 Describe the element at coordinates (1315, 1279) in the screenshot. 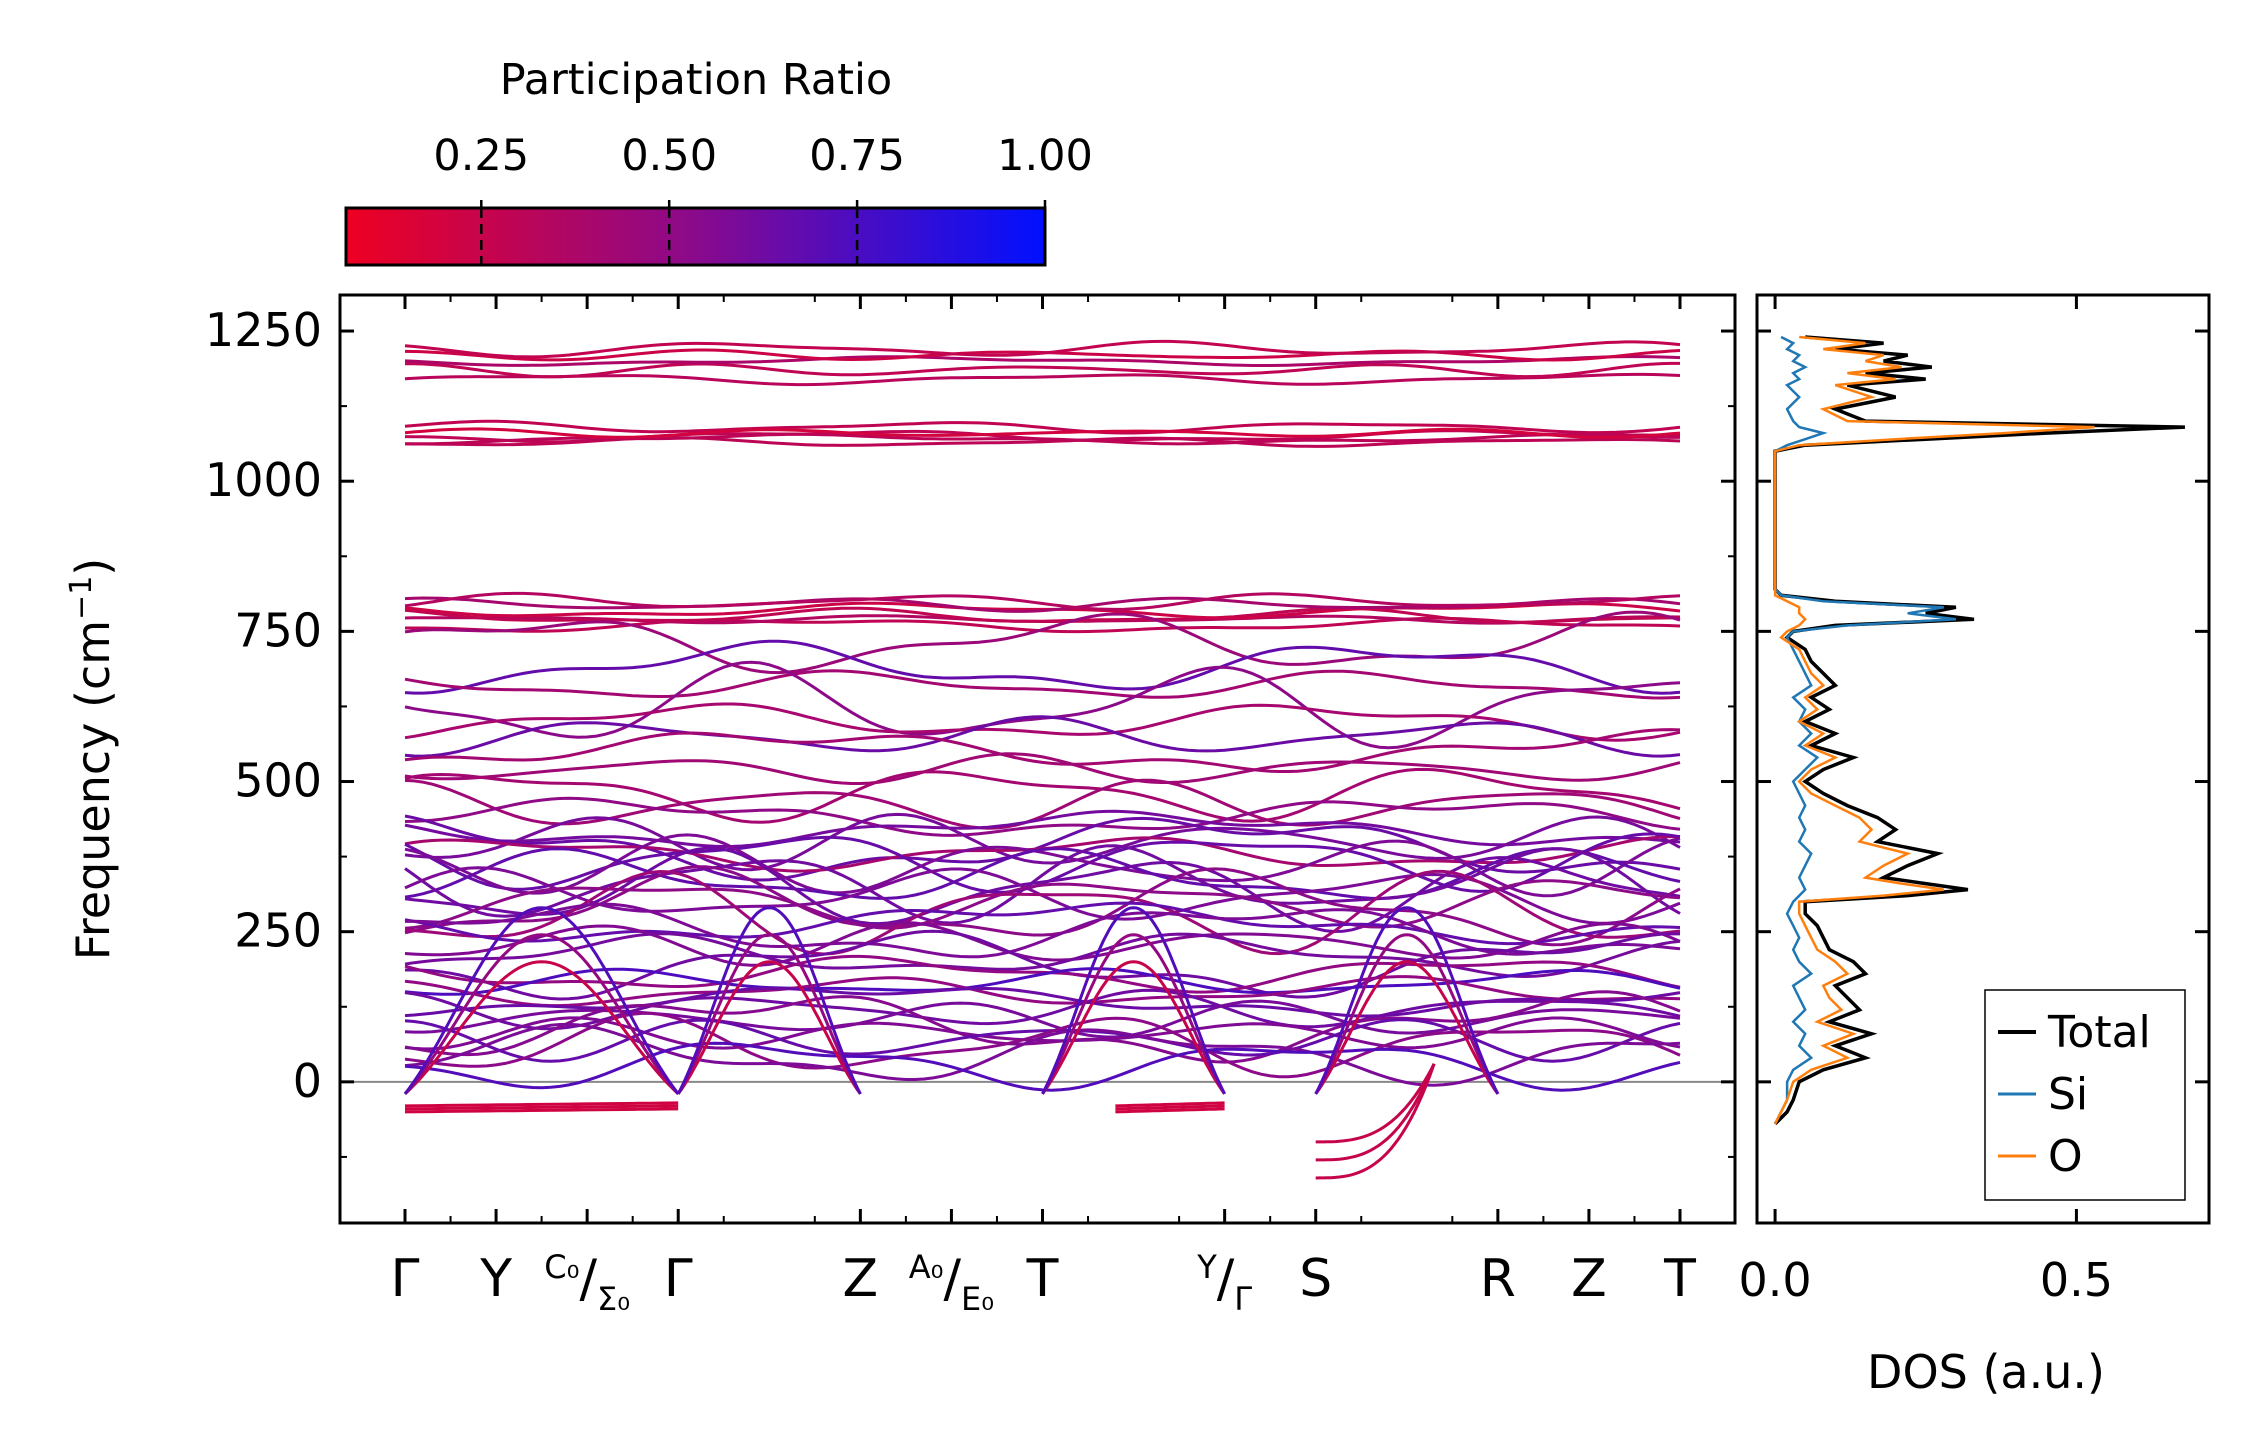

I see `kpoint-label: S` at that location.